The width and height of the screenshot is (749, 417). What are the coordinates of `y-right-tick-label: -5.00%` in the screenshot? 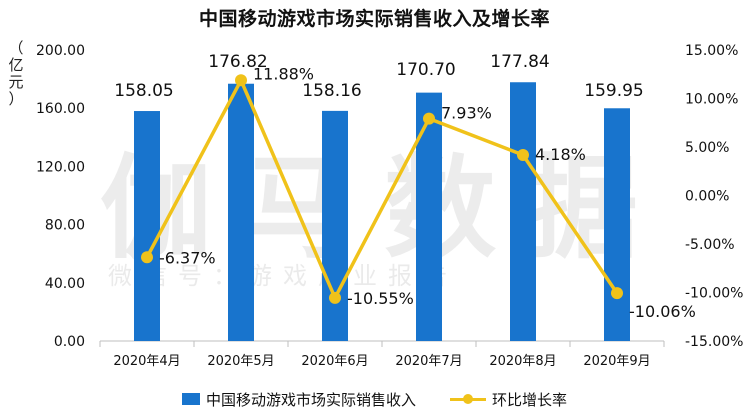 It's located at (710, 245).